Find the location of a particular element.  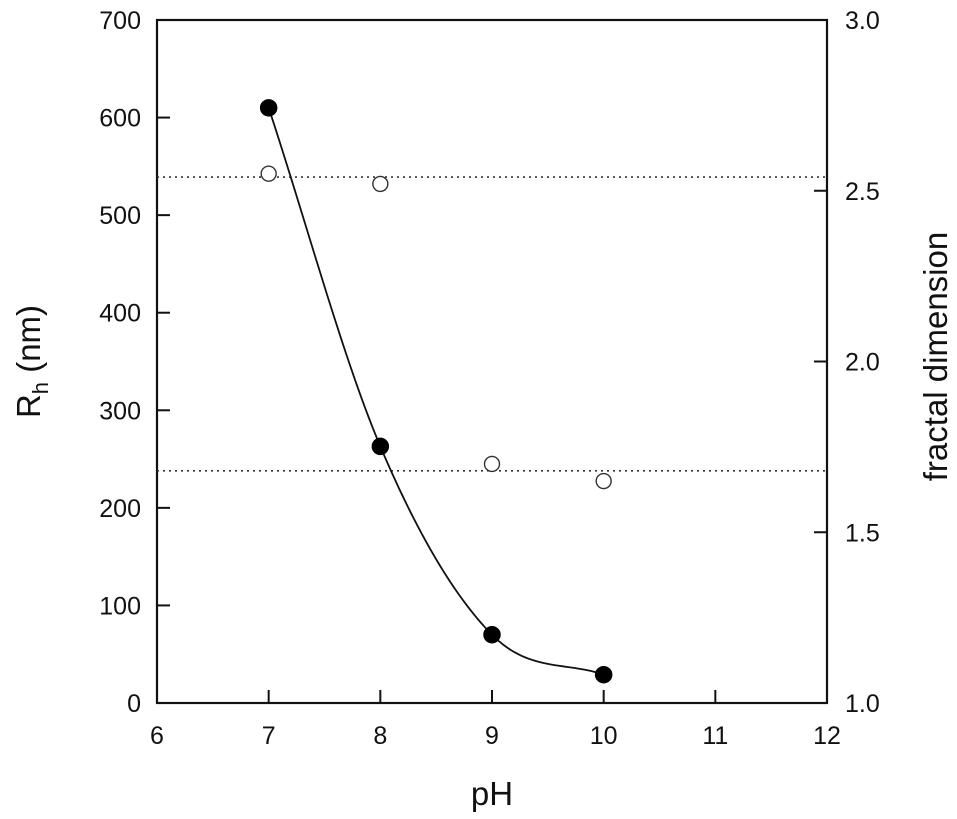

y2-tick-label: 2.5 is located at coordinates (862, 192).